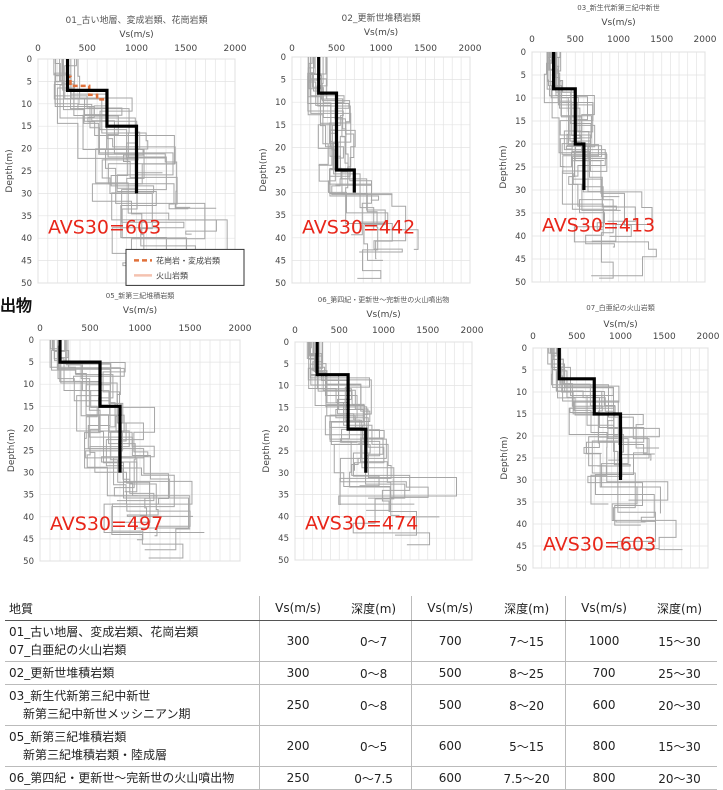  What do you see at coordinates (604, 673) in the screenshot?
I see `vs-cell: 700` at bounding box center [604, 673].